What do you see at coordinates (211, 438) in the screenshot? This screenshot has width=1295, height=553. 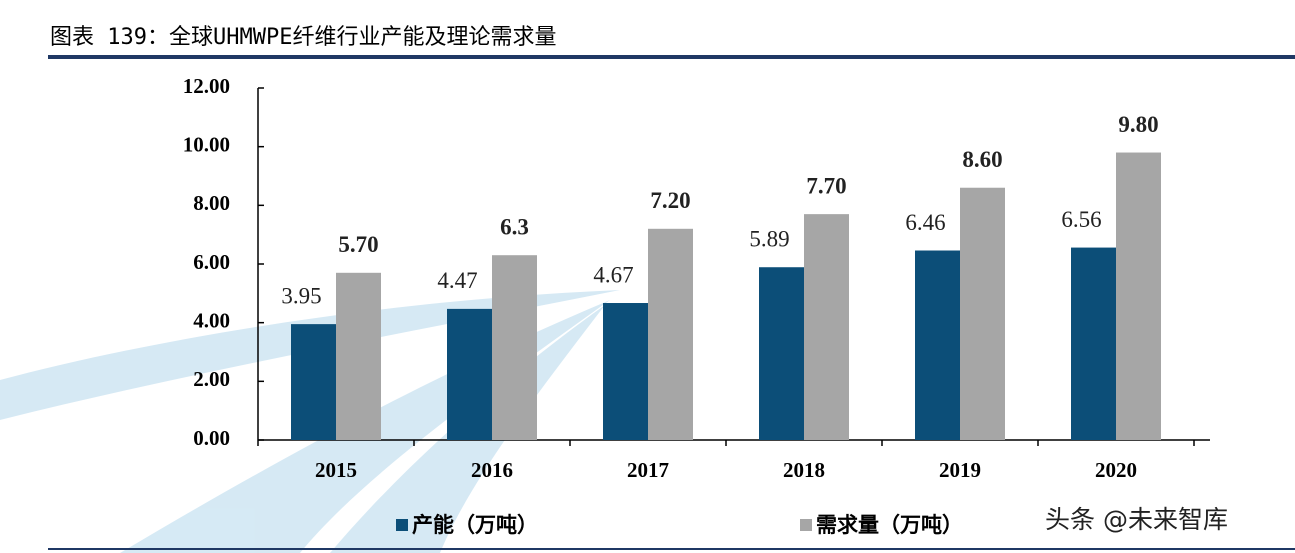 I see `y-tick-label: 0.00` at bounding box center [211, 438].